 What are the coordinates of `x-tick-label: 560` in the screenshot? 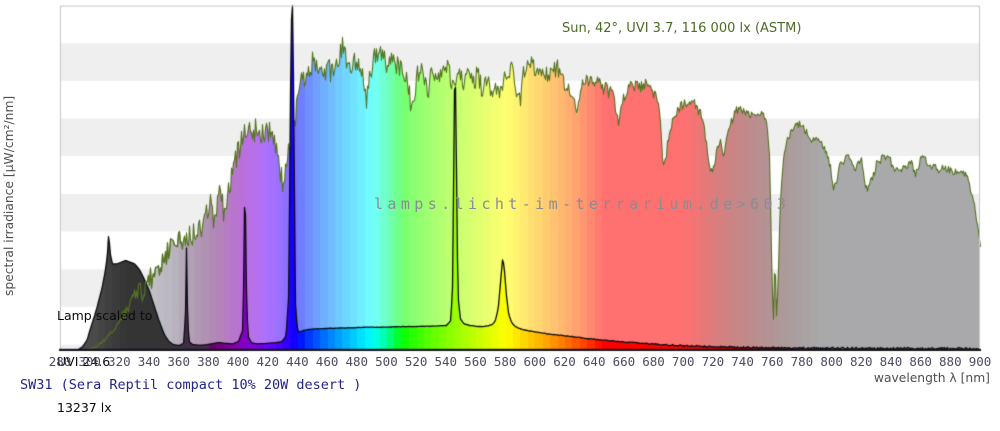 It's located at (475, 361).